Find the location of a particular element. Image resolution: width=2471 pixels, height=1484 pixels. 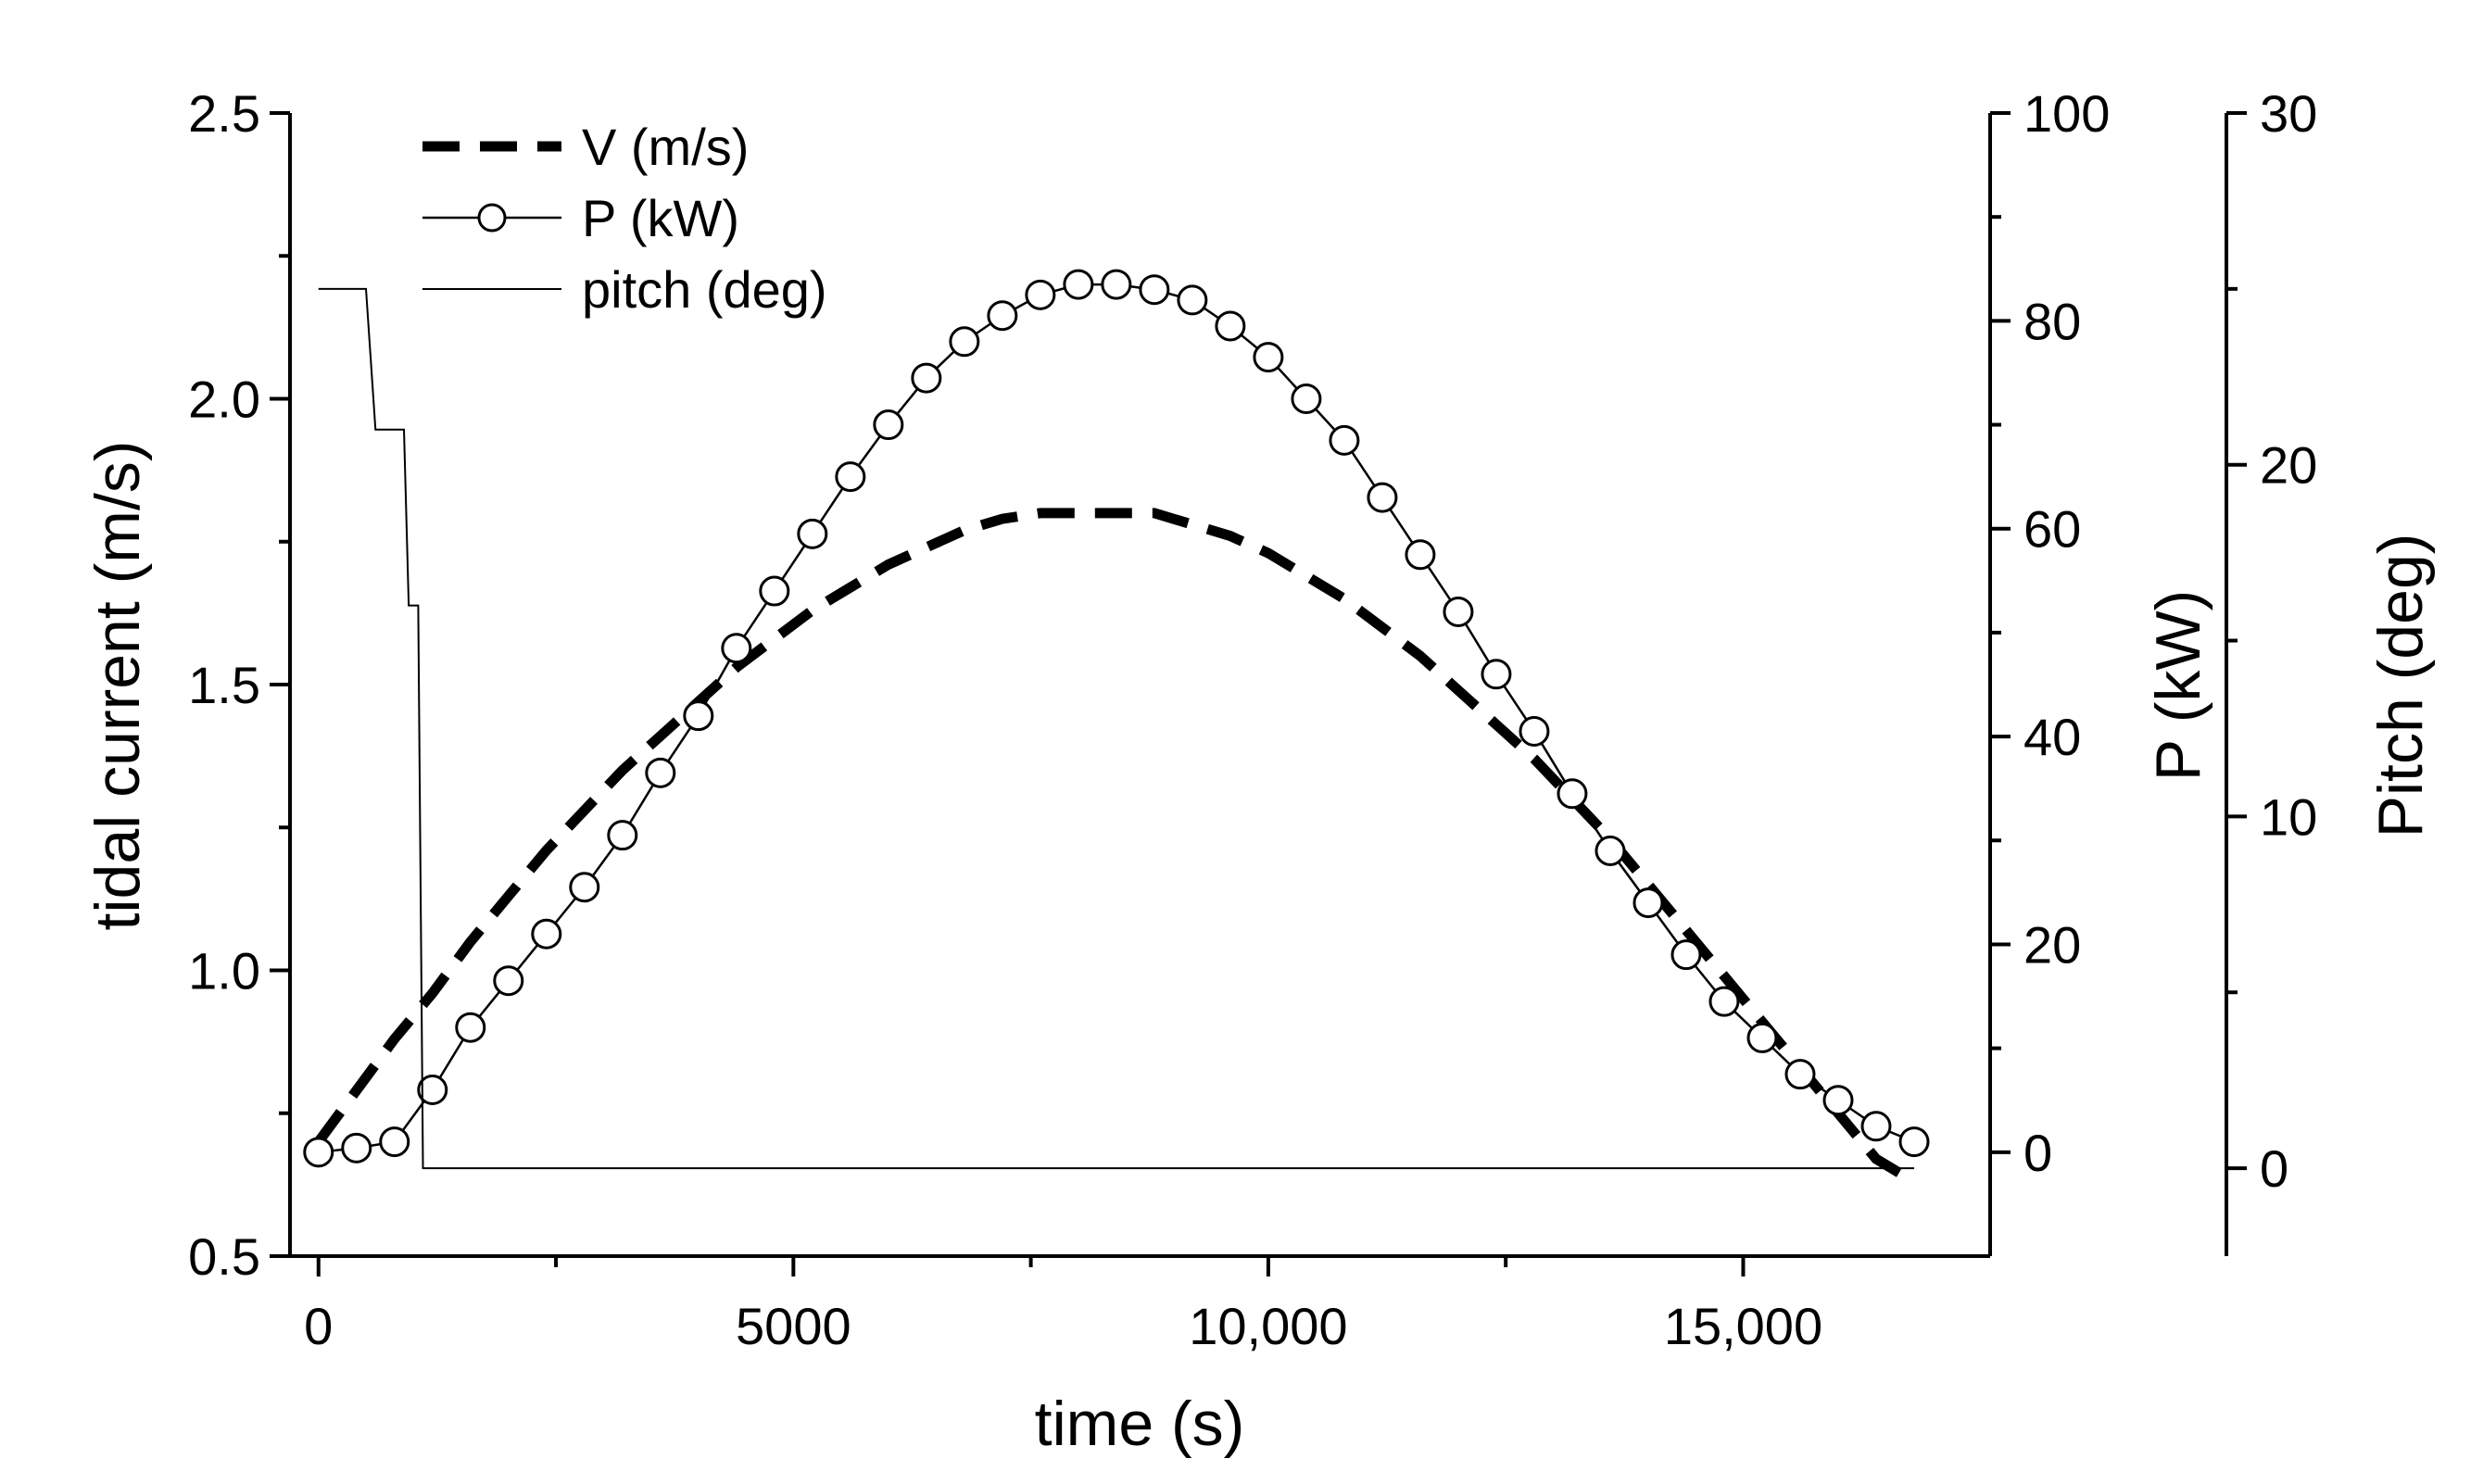

legend-p-marker is located at coordinates (492, 218).